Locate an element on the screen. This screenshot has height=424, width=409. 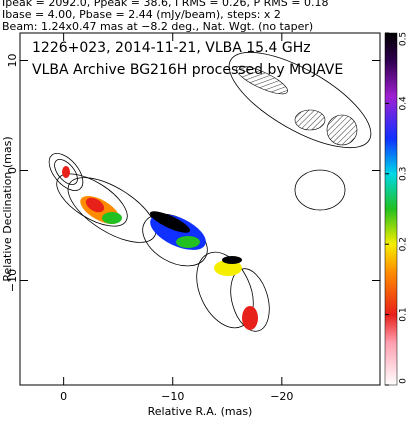
y-axis-label: Relative Declination (mas) is located at coordinates (7, 208).